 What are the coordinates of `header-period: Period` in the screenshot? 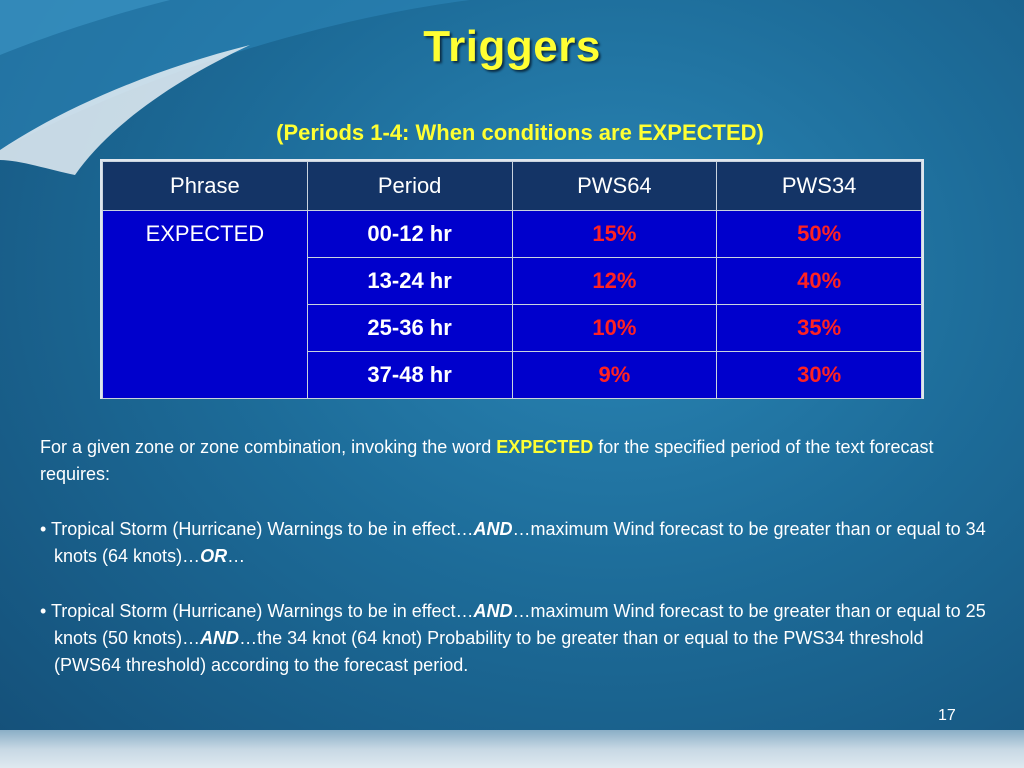 It's located at (409, 186).